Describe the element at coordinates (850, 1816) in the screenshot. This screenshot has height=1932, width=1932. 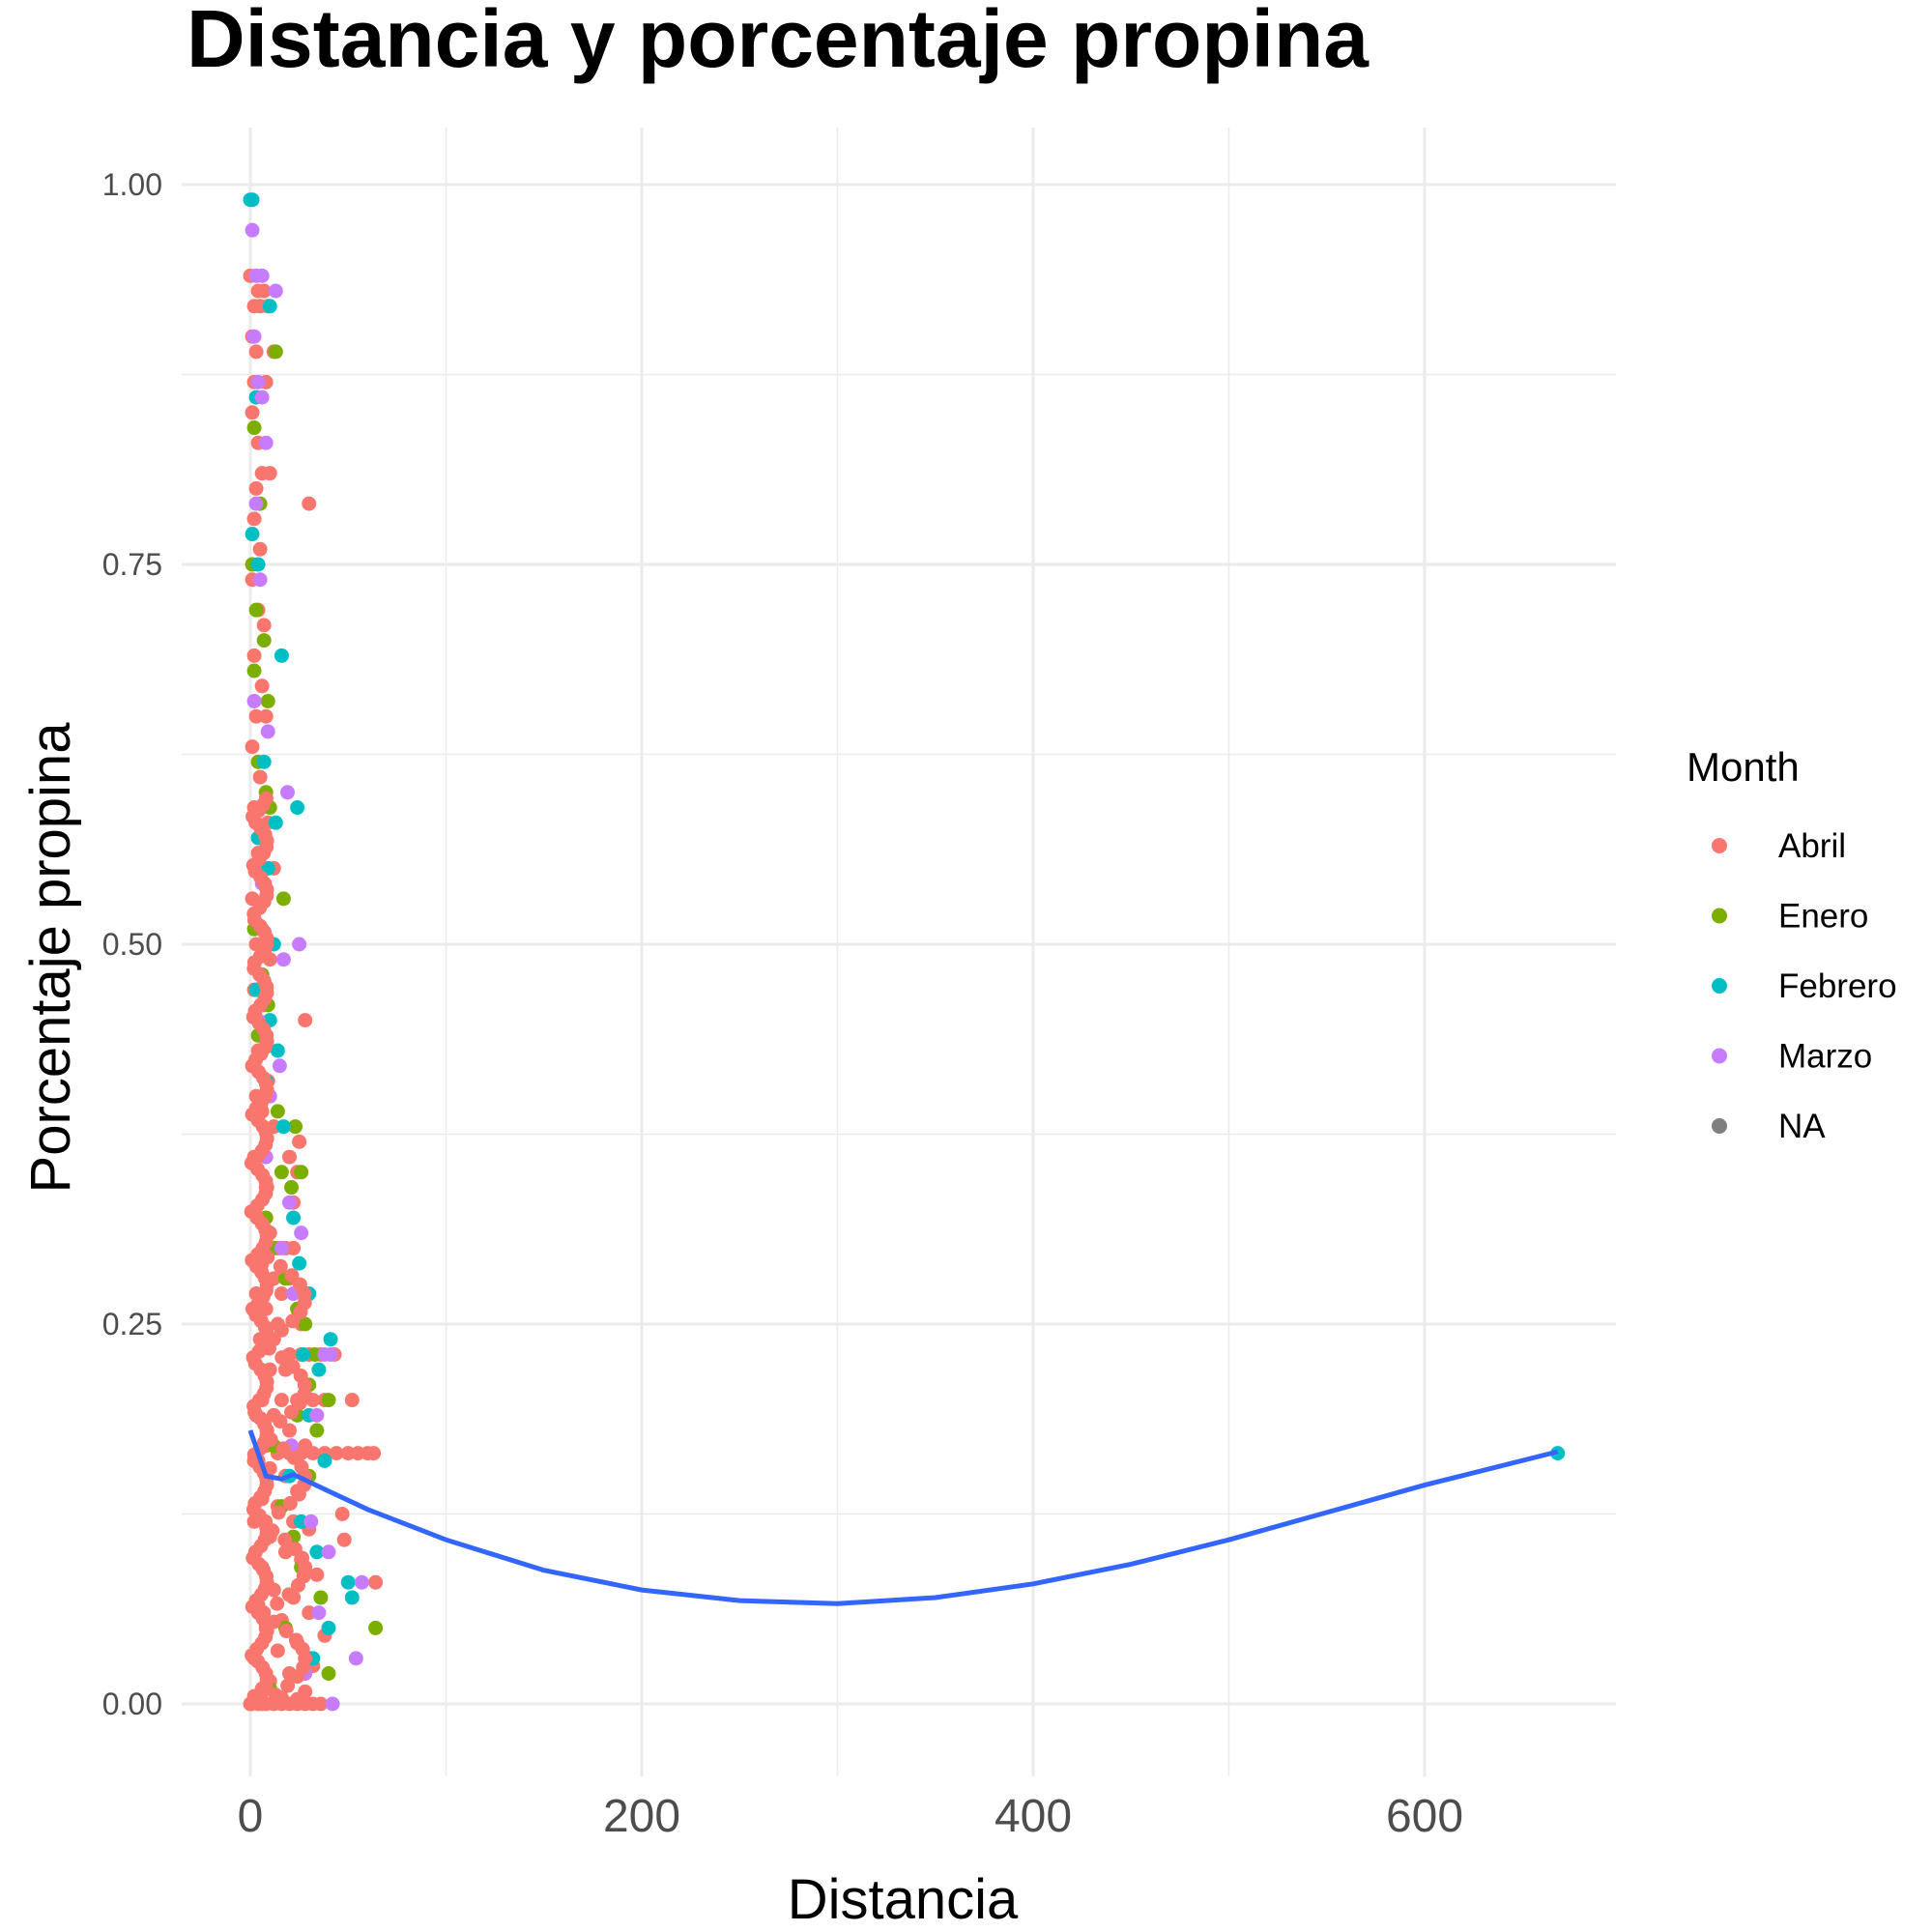
I see `x-tick-labels: 0 200 400 600` at that location.